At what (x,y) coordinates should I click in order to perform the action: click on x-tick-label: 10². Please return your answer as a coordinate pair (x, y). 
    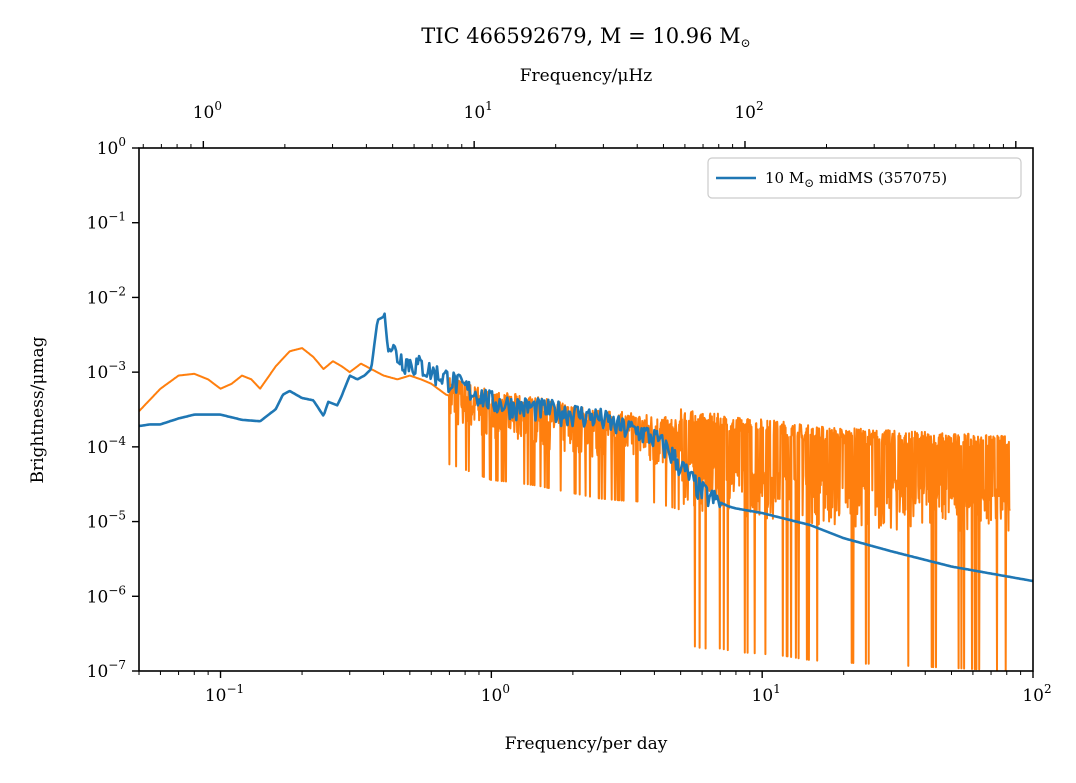
    Looking at the image, I should click on (1036, 694).